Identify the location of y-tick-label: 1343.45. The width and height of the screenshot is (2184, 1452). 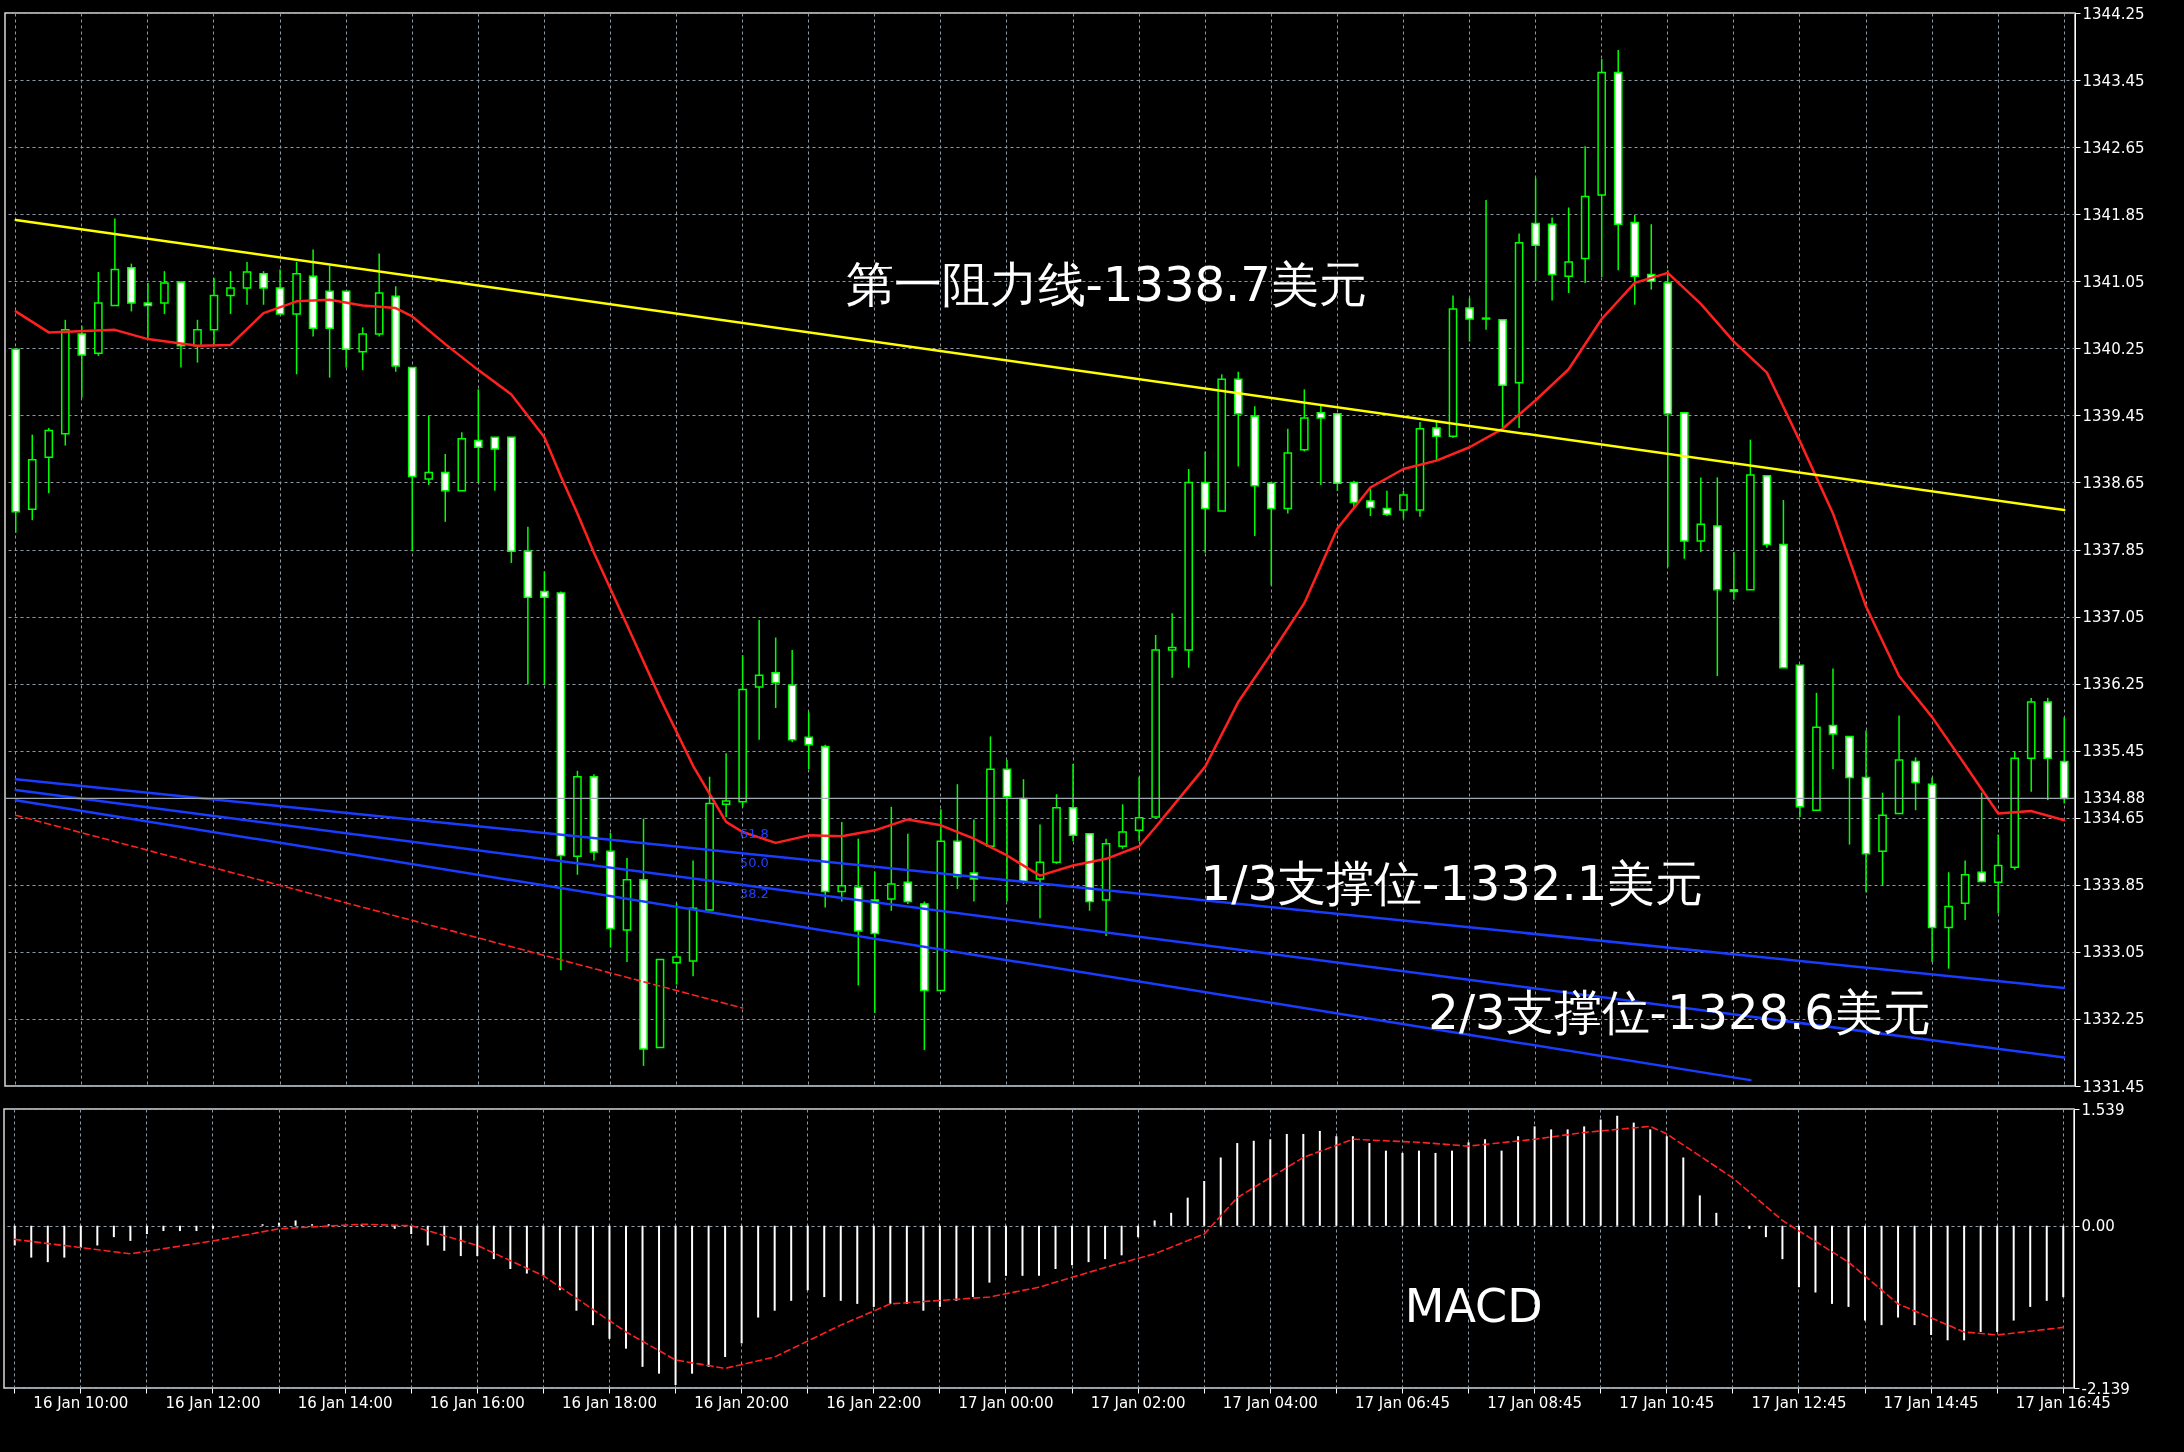
(2113, 80).